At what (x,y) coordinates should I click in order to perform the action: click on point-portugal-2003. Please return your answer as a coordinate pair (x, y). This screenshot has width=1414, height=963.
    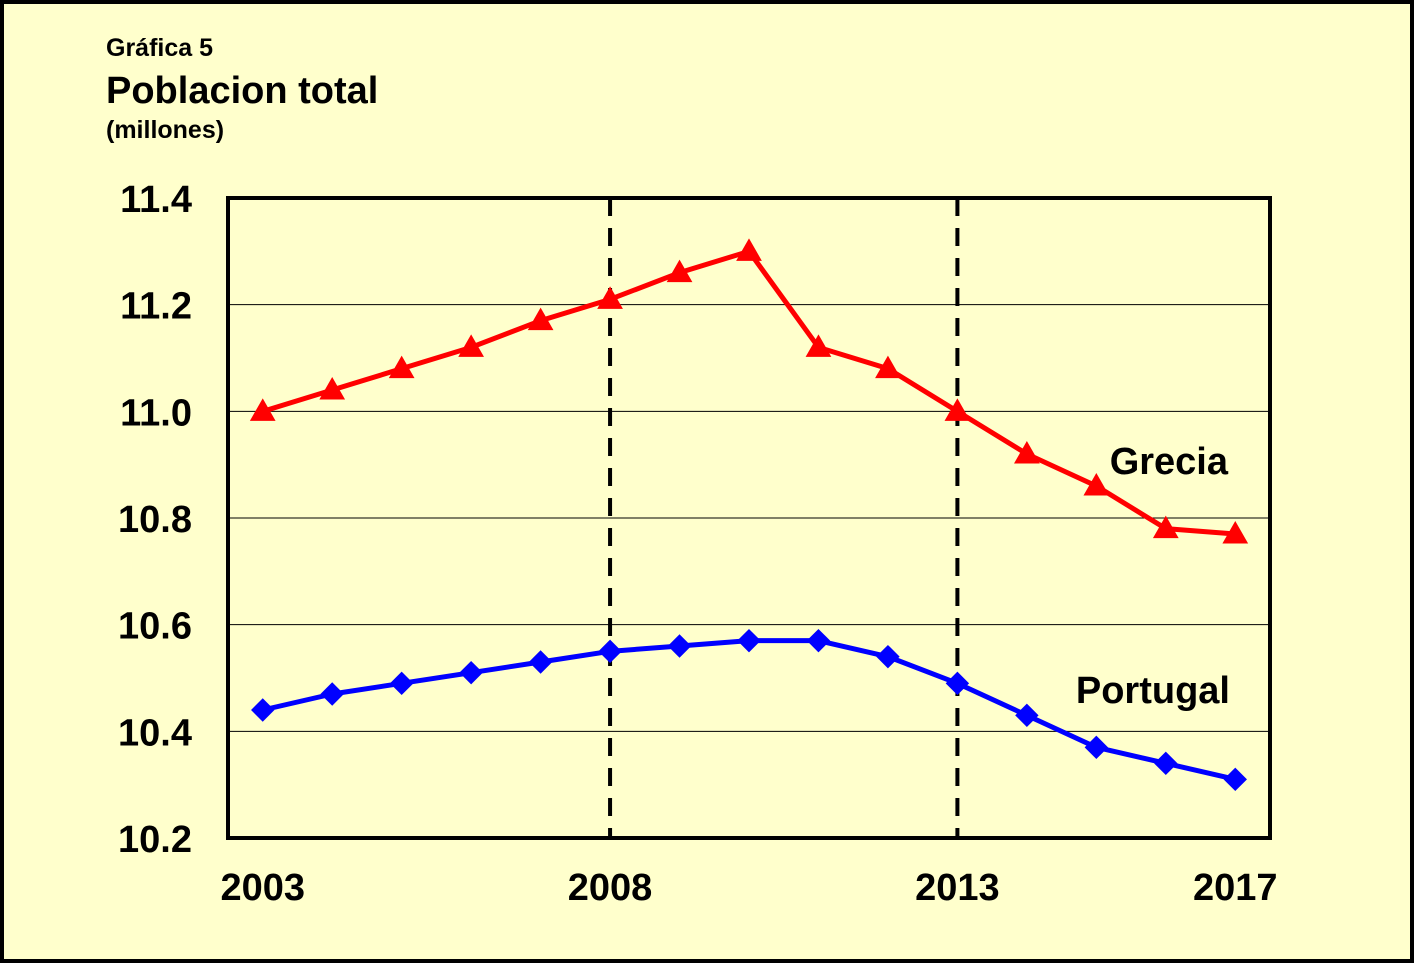
    Looking at the image, I should click on (263, 710).